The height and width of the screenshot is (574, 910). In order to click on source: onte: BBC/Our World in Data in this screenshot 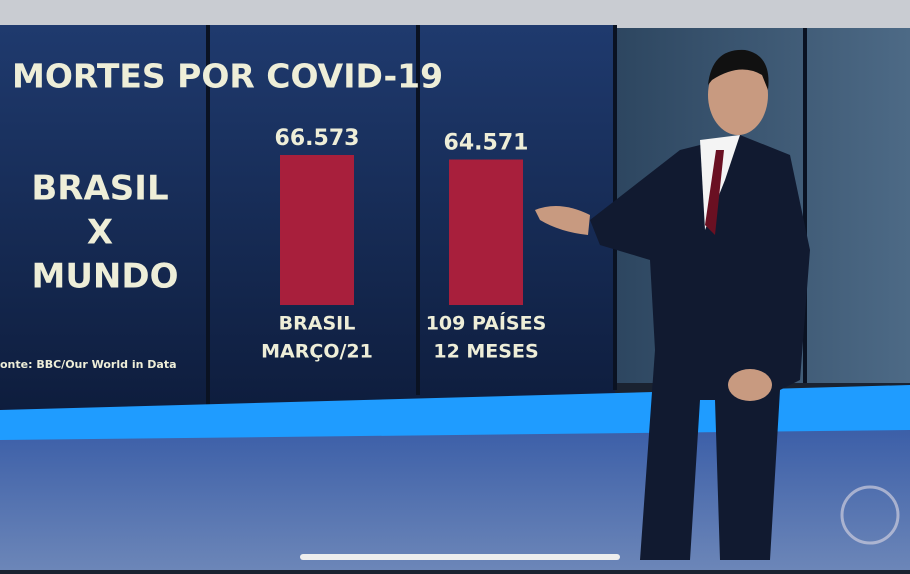, I will do `click(88, 364)`.